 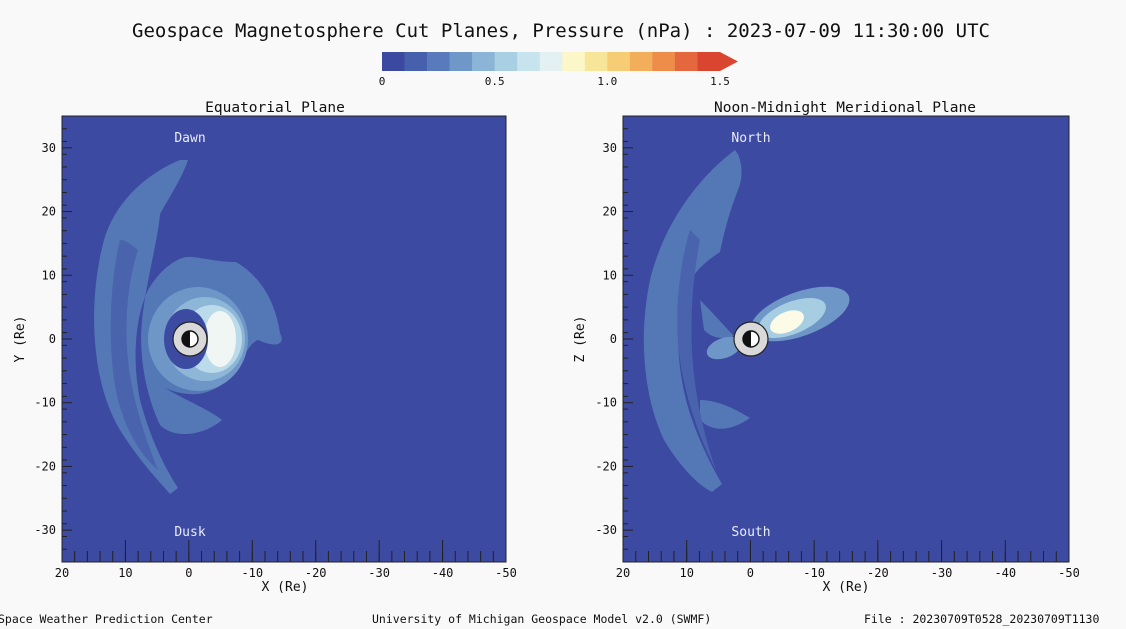 What do you see at coordinates (382, 81) in the screenshot?
I see `colorbar-tick-label: 0` at bounding box center [382, 81].